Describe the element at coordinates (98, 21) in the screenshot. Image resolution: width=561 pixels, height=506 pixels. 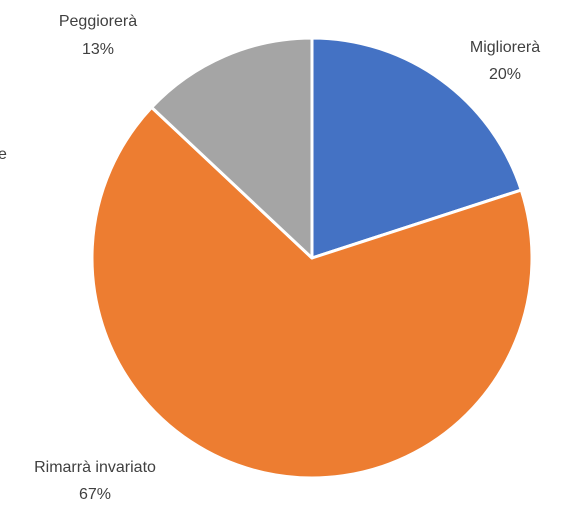
I see `slice-category-label: Peggiorerà` at that location.